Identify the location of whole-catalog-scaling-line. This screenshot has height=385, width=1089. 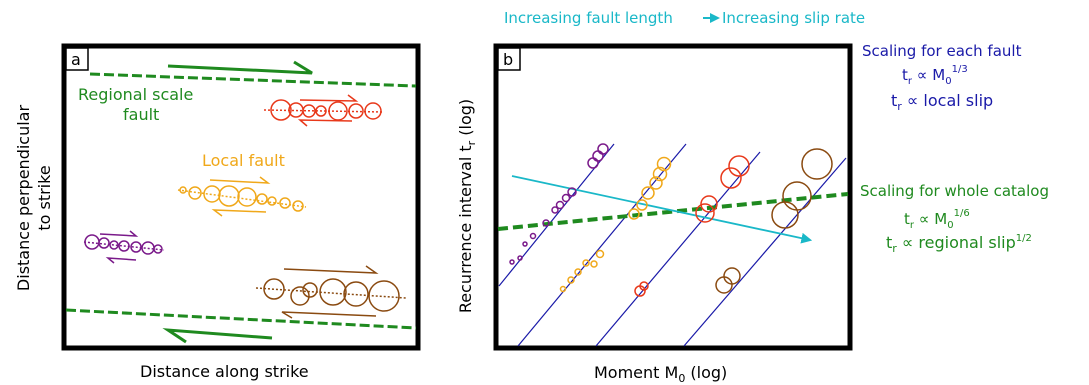
(673, 211).